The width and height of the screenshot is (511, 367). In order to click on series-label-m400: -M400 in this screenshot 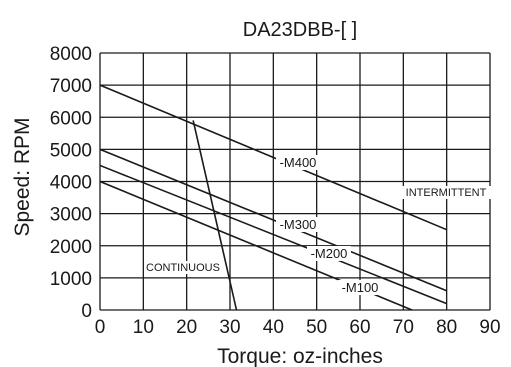, I will do `click(298, 162)`.